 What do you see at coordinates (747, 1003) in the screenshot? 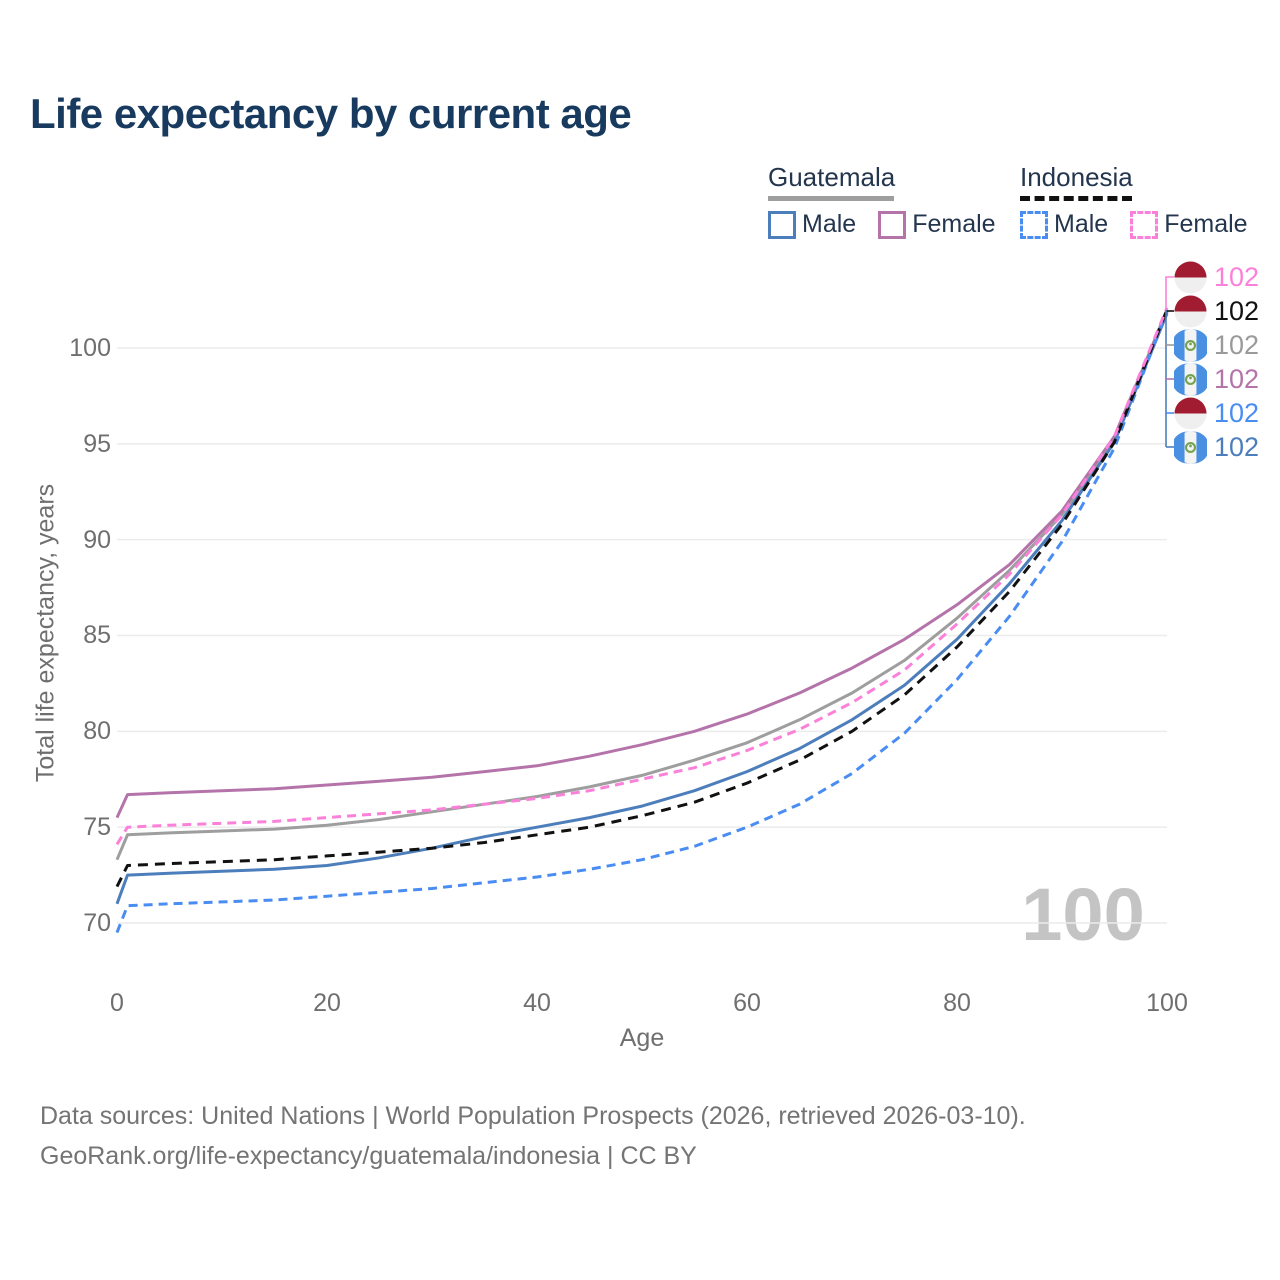
I see `x-tick-60: 60` at bounding box center [747, 1003].